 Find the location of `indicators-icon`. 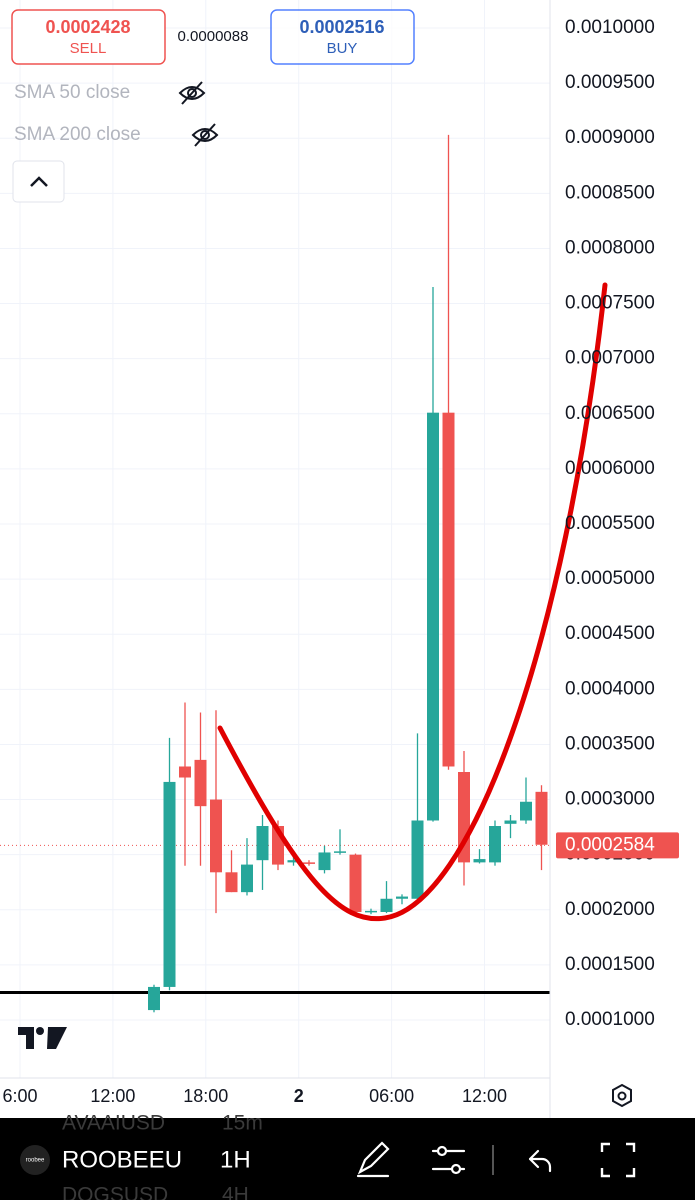

indicators-icon is located at coordinates (448, 1160).